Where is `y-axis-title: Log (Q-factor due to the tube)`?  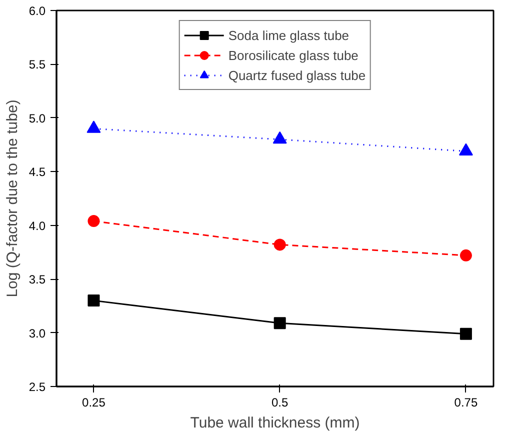 y-axis-title: Log (Q-factor due to the tube) is located at coordinates (12, 199).